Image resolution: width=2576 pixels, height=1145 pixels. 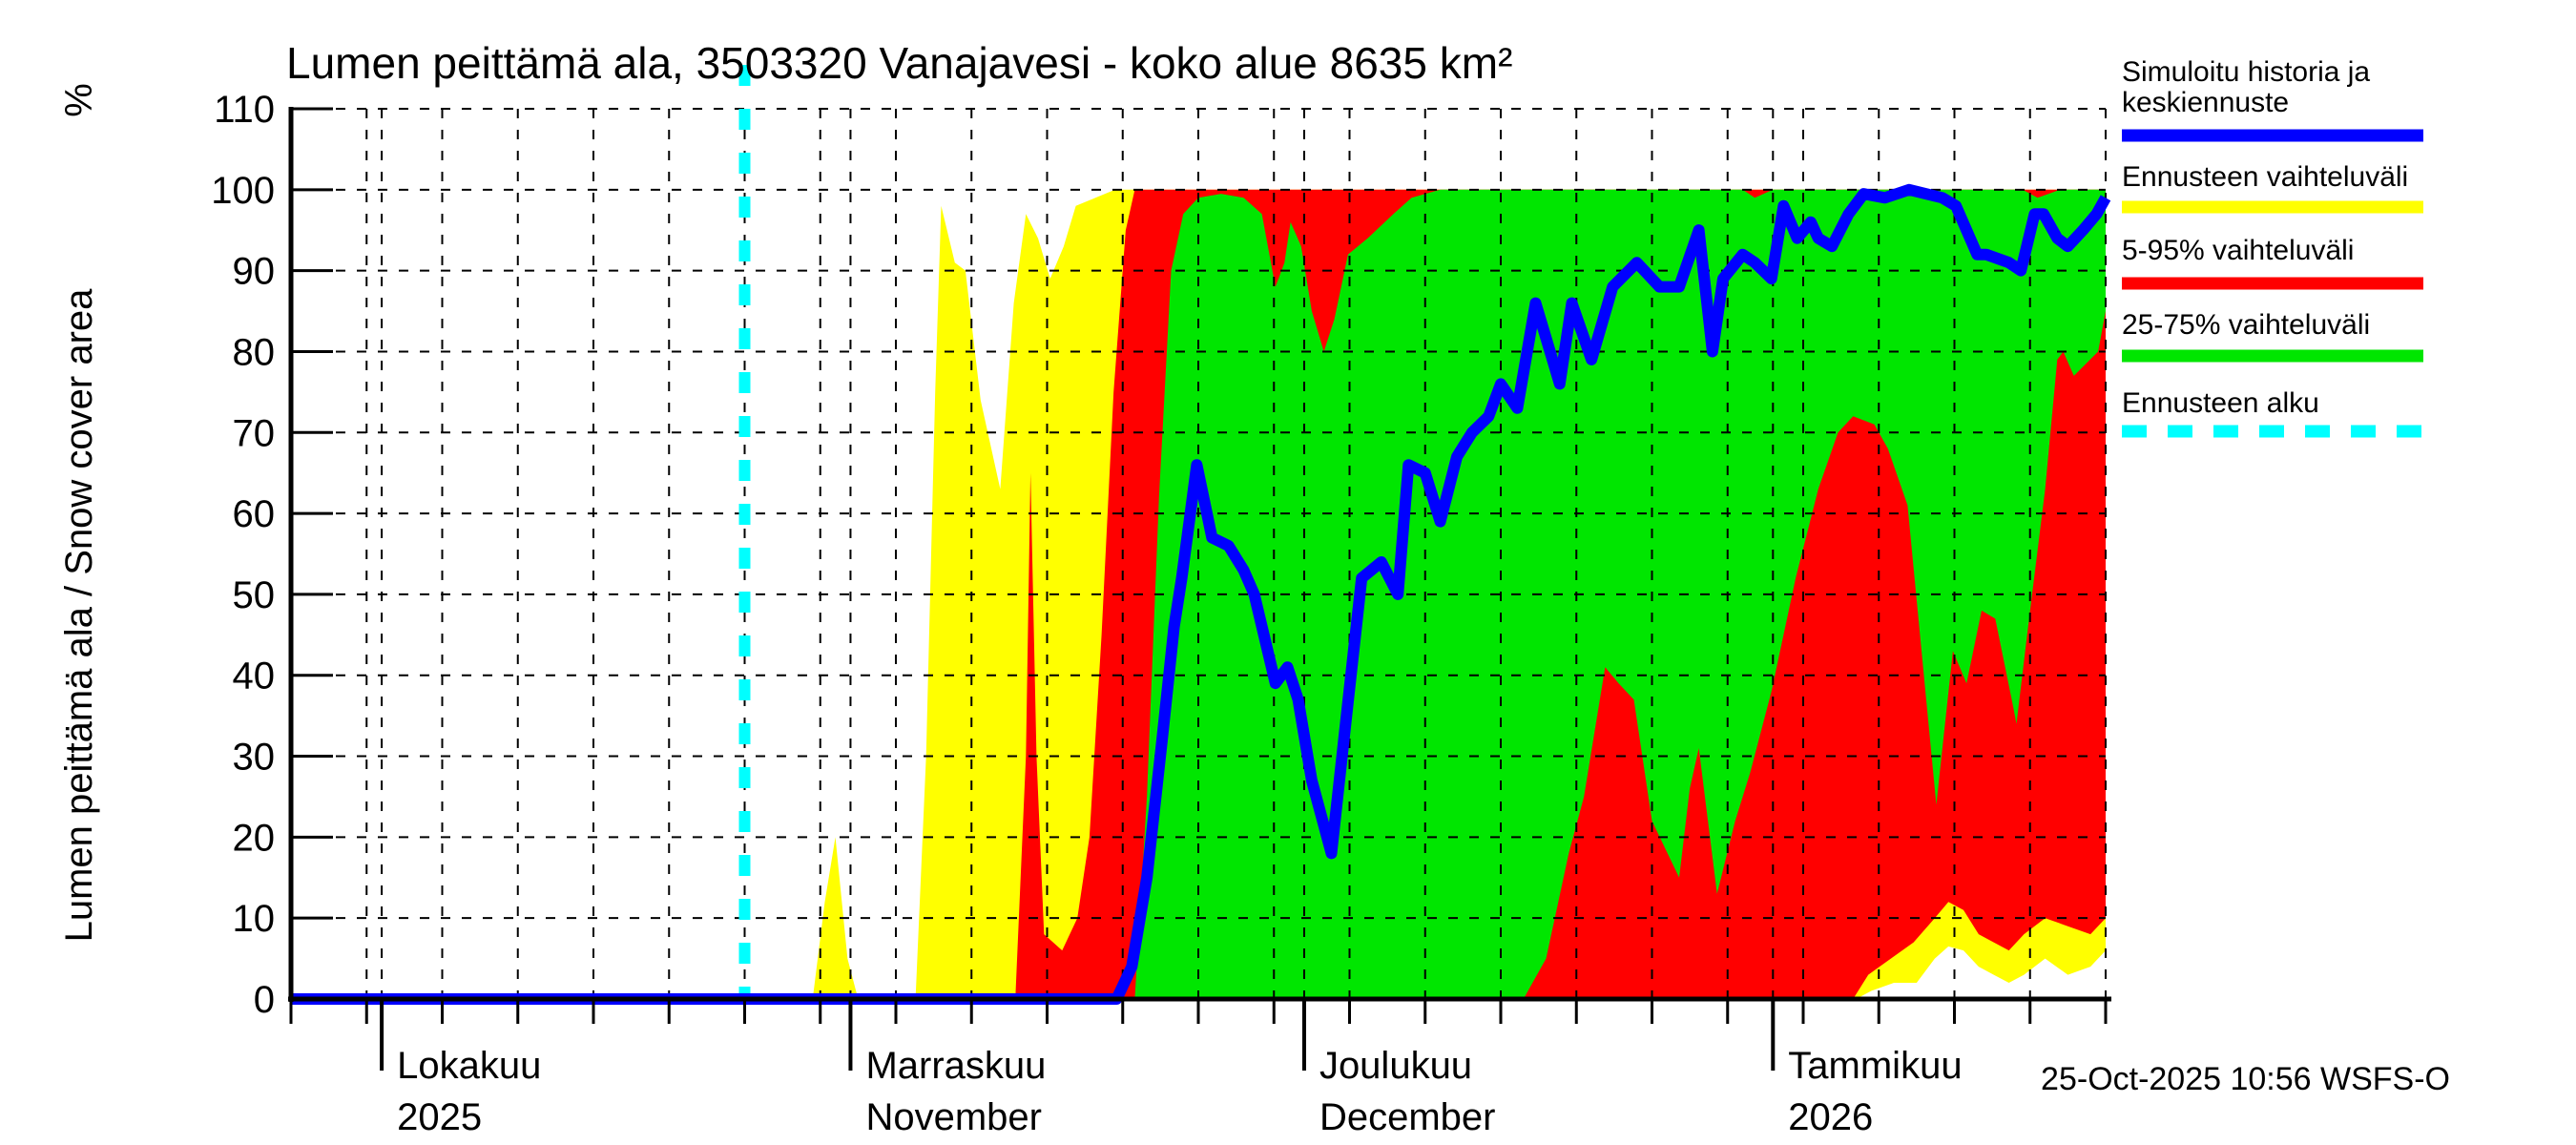 What do you see at coordinates (2265, 177) in the screenshot?
I see `legend-label-range_min_max: Ennusteen vaihteluväli` at bounding box center [2265, 177].